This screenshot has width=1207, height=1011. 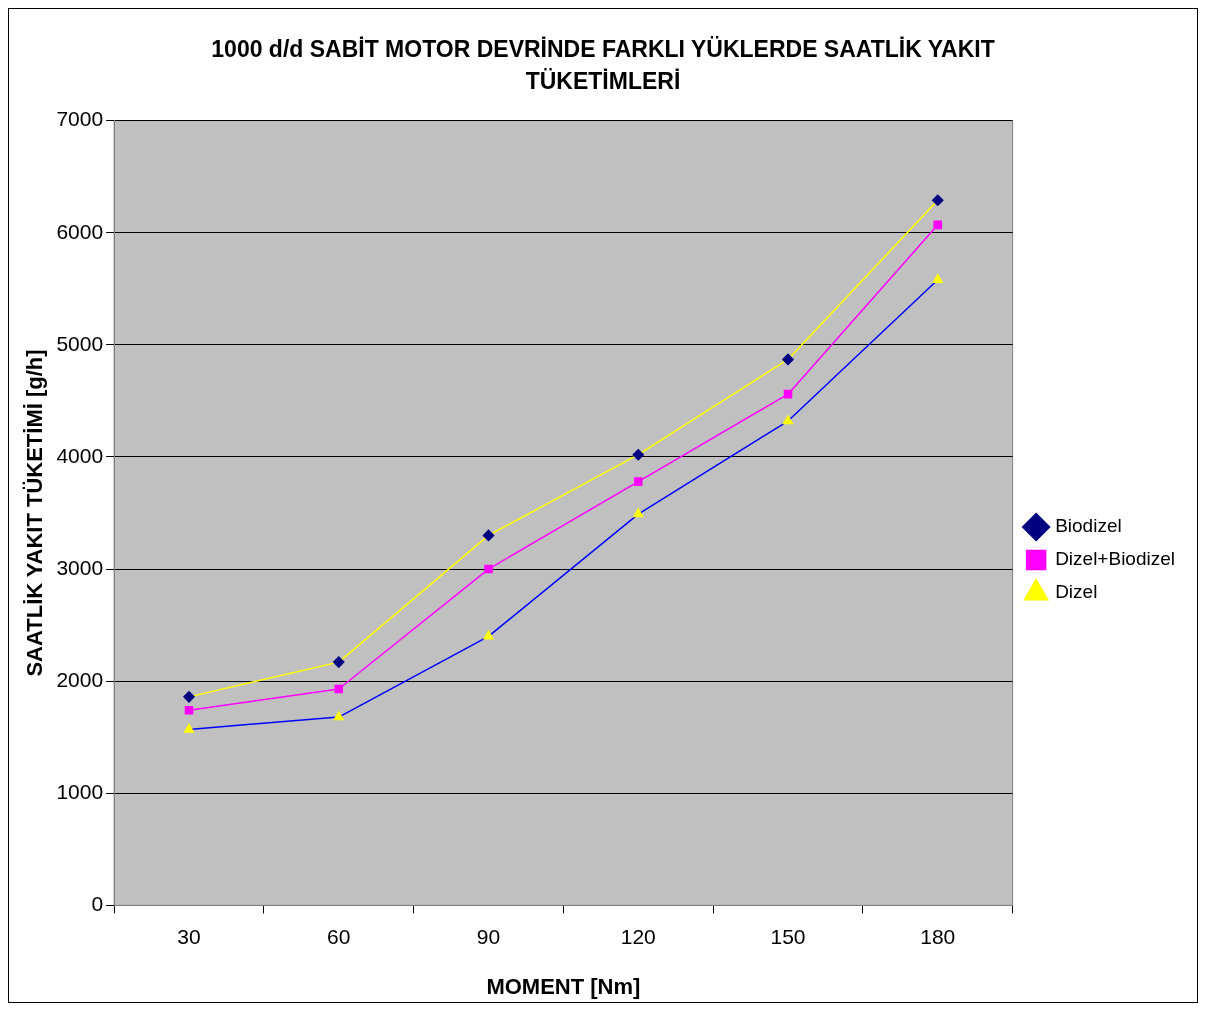 I want to click on x-tick-label: 90, so click(x=488, y=936).